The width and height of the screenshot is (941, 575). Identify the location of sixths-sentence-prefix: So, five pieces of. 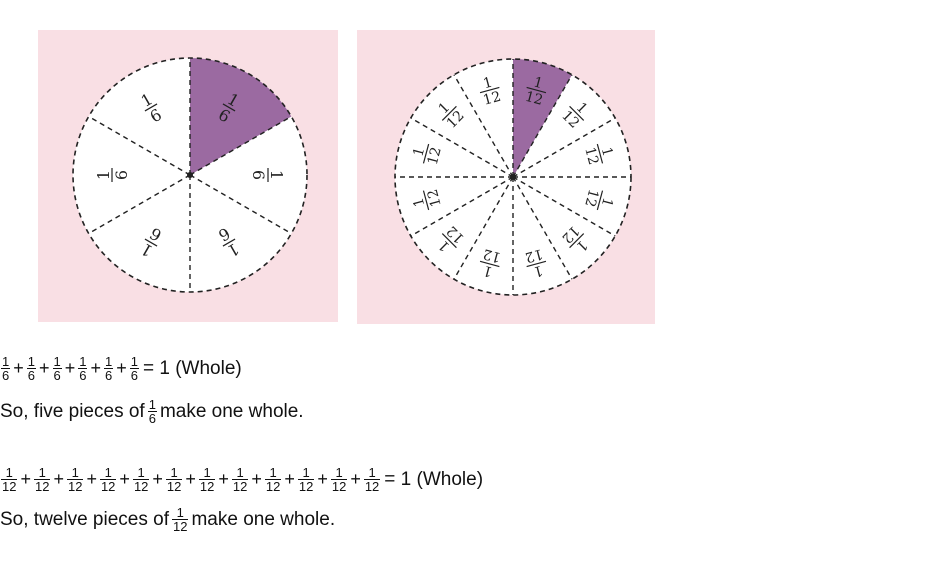
(72, 411).